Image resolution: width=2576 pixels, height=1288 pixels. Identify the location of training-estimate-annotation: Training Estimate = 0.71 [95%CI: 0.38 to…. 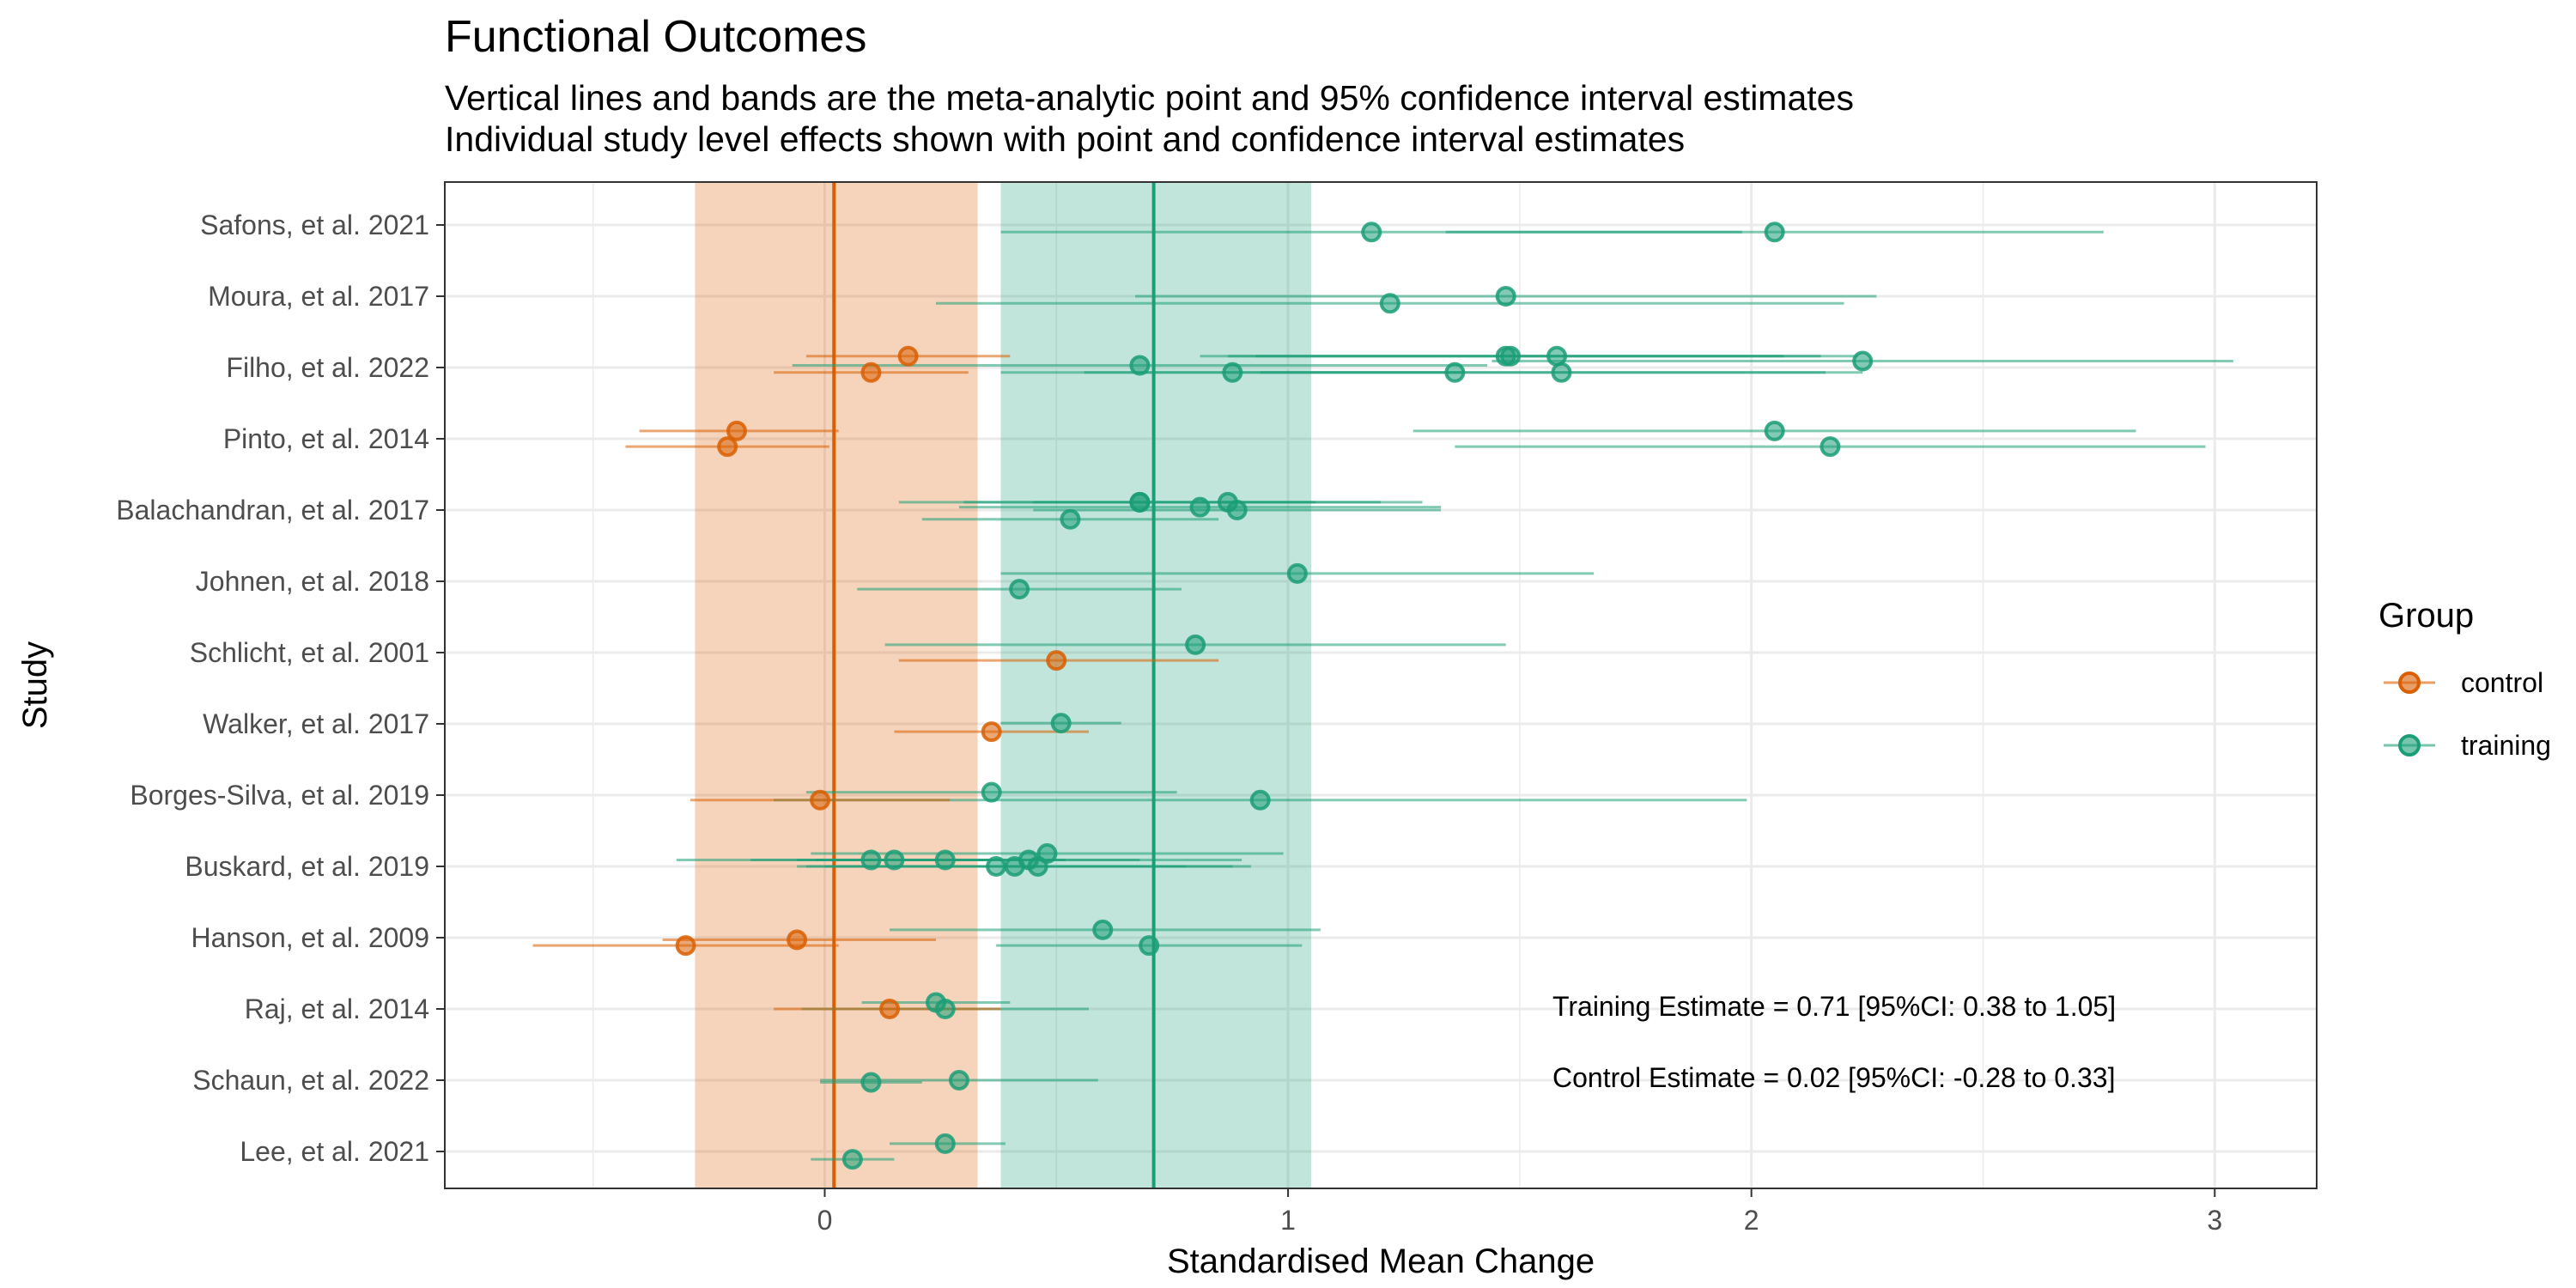
(1834, 1006).